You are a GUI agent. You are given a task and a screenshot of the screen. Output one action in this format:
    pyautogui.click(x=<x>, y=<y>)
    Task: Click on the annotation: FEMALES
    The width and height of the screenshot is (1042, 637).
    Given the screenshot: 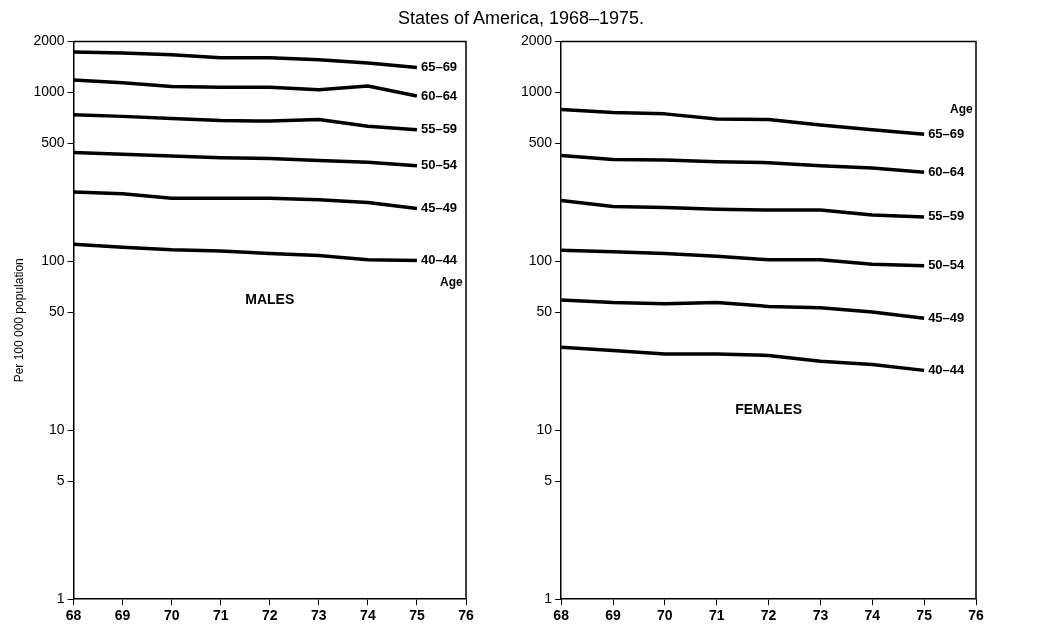 What is the action you would take?
    pyautogui.click(x=769, y=409)
    